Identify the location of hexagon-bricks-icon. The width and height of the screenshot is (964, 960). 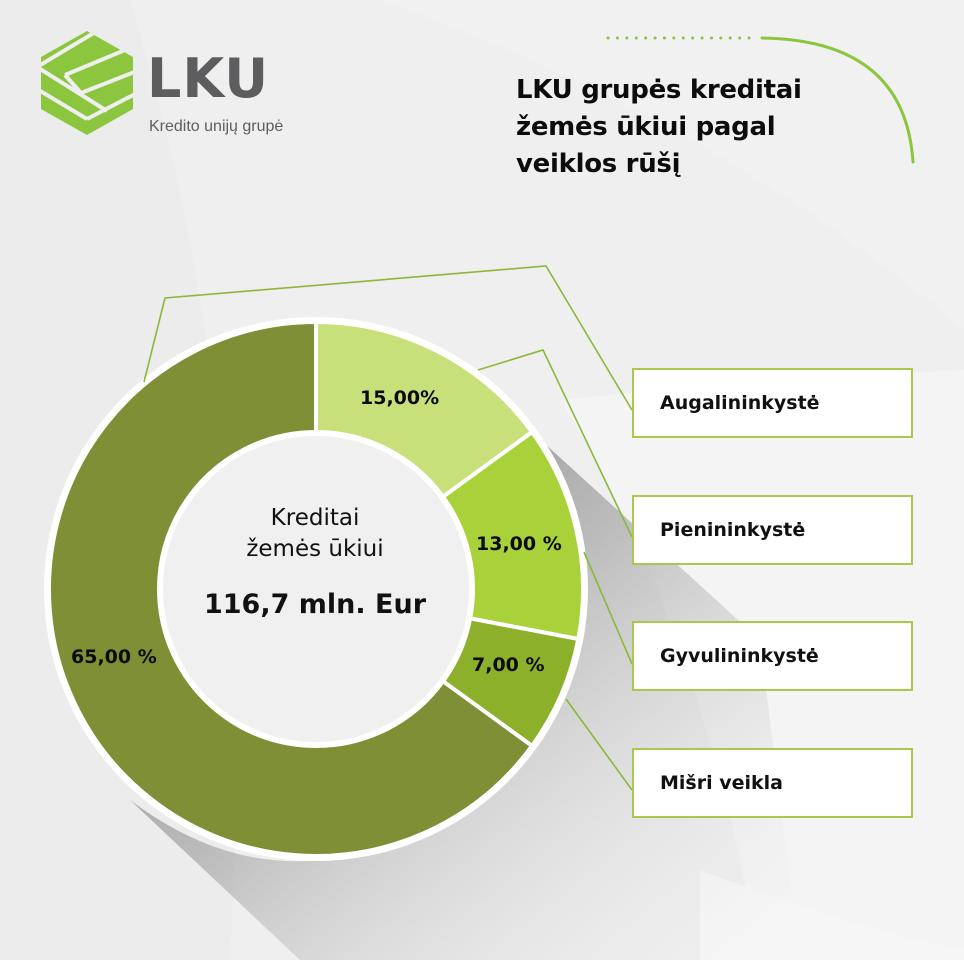
(87, 83).